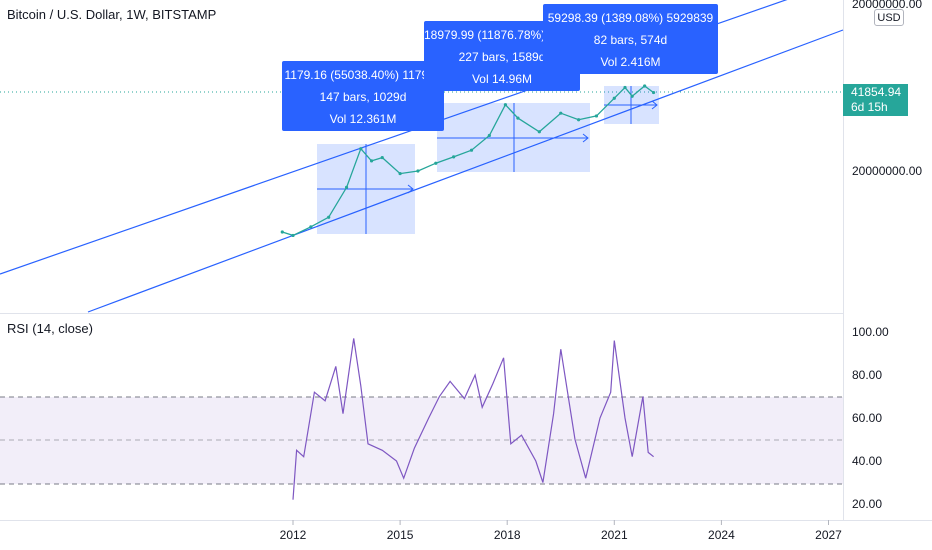 This screenshot has width=932, height=550. I want to click on last-price-value: 41854.94, so click(876, 92).